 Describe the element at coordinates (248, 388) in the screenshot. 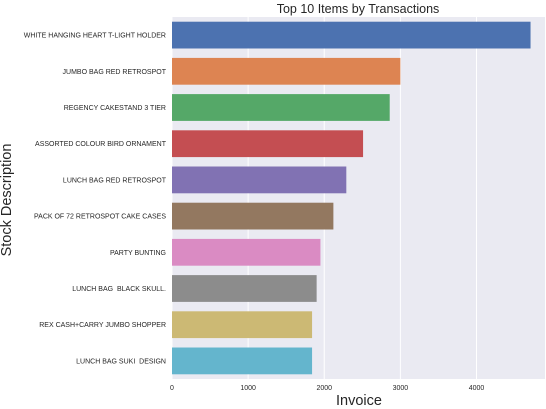

I see `x-tick-label: 1000` at that location.